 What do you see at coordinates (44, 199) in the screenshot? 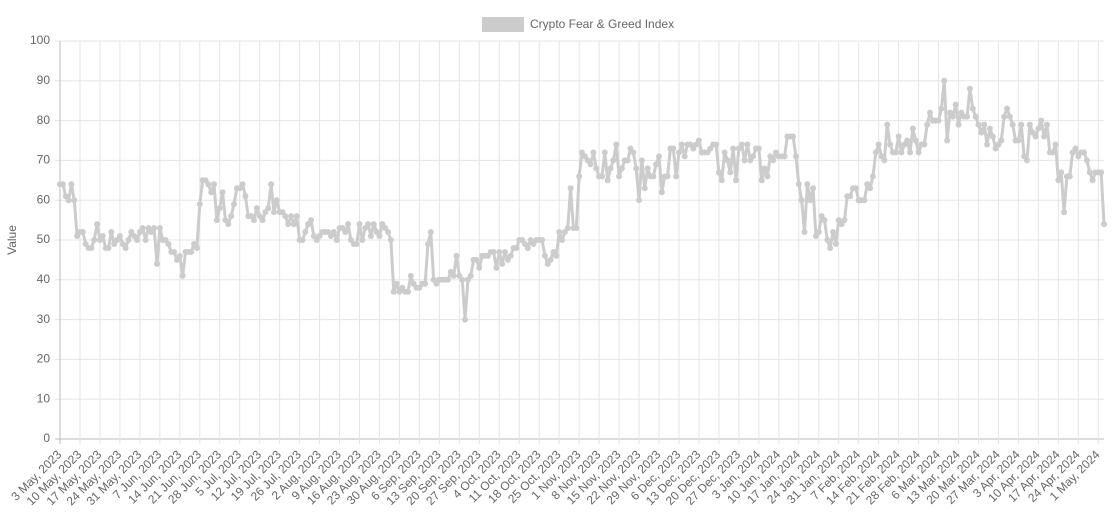
I see `y-tick-label: 60` at bounding box center [44, 199].